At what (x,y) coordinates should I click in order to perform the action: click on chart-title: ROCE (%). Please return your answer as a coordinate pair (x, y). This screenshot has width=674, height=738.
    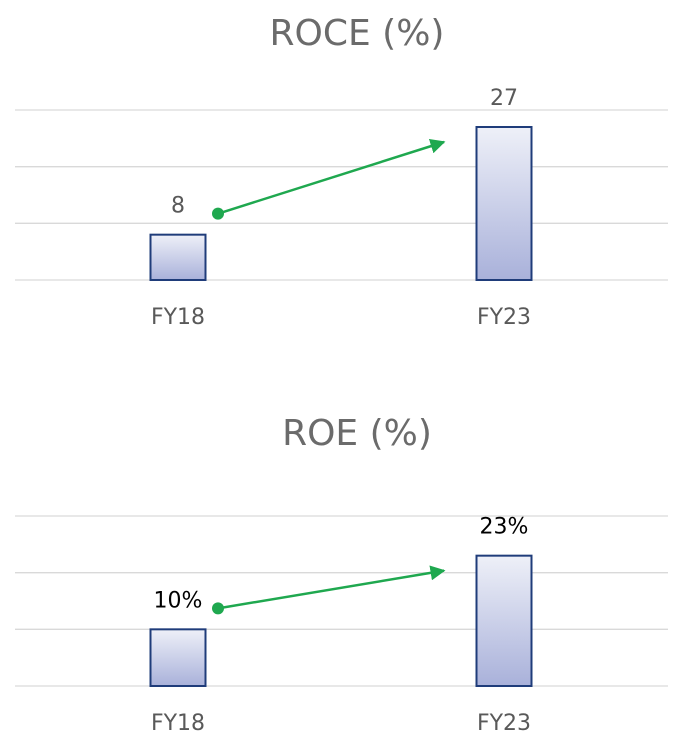
    Looking at the image, I should click on (357, 33).